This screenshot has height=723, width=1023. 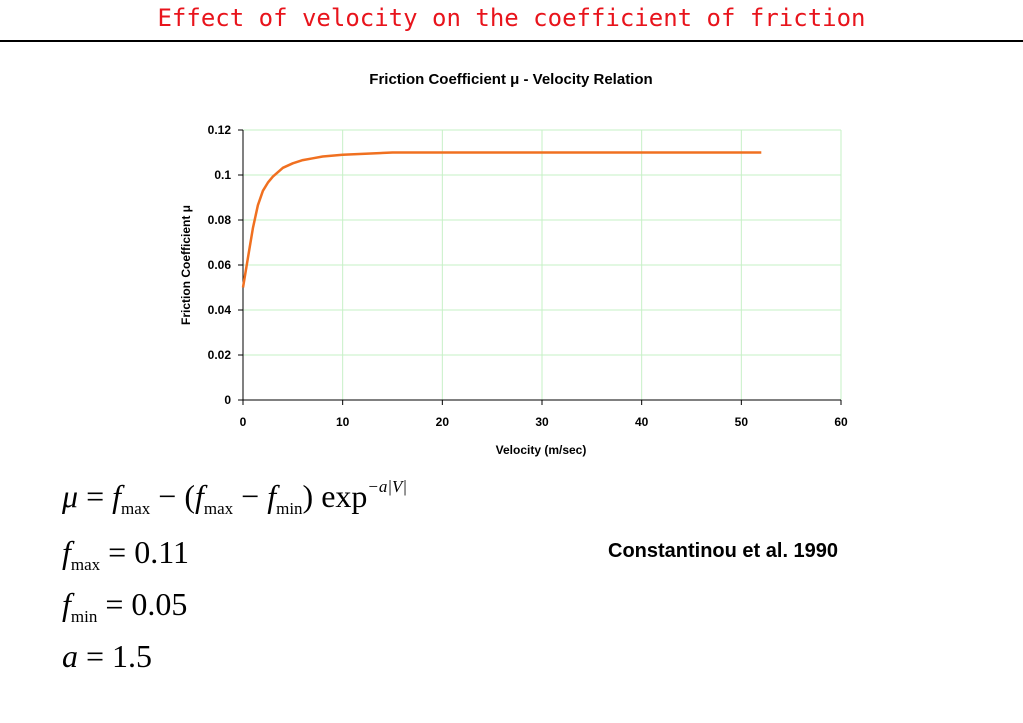 What do you see at coordinates (742, 422) in the screenshot?
I see `x-tick-label: 50` at bounding box center [742, 422].